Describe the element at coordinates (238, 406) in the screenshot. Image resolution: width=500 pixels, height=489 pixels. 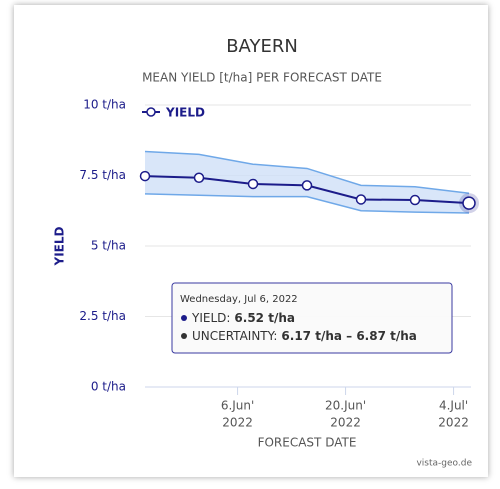
I see `x-tick-label: 6.Jun'` at that location.